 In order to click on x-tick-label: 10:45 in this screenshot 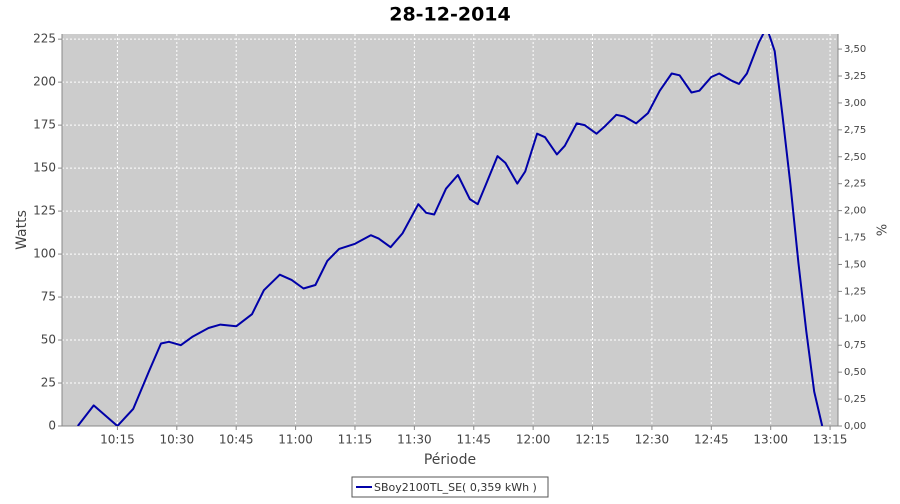, I will do `click(236, 440)`.